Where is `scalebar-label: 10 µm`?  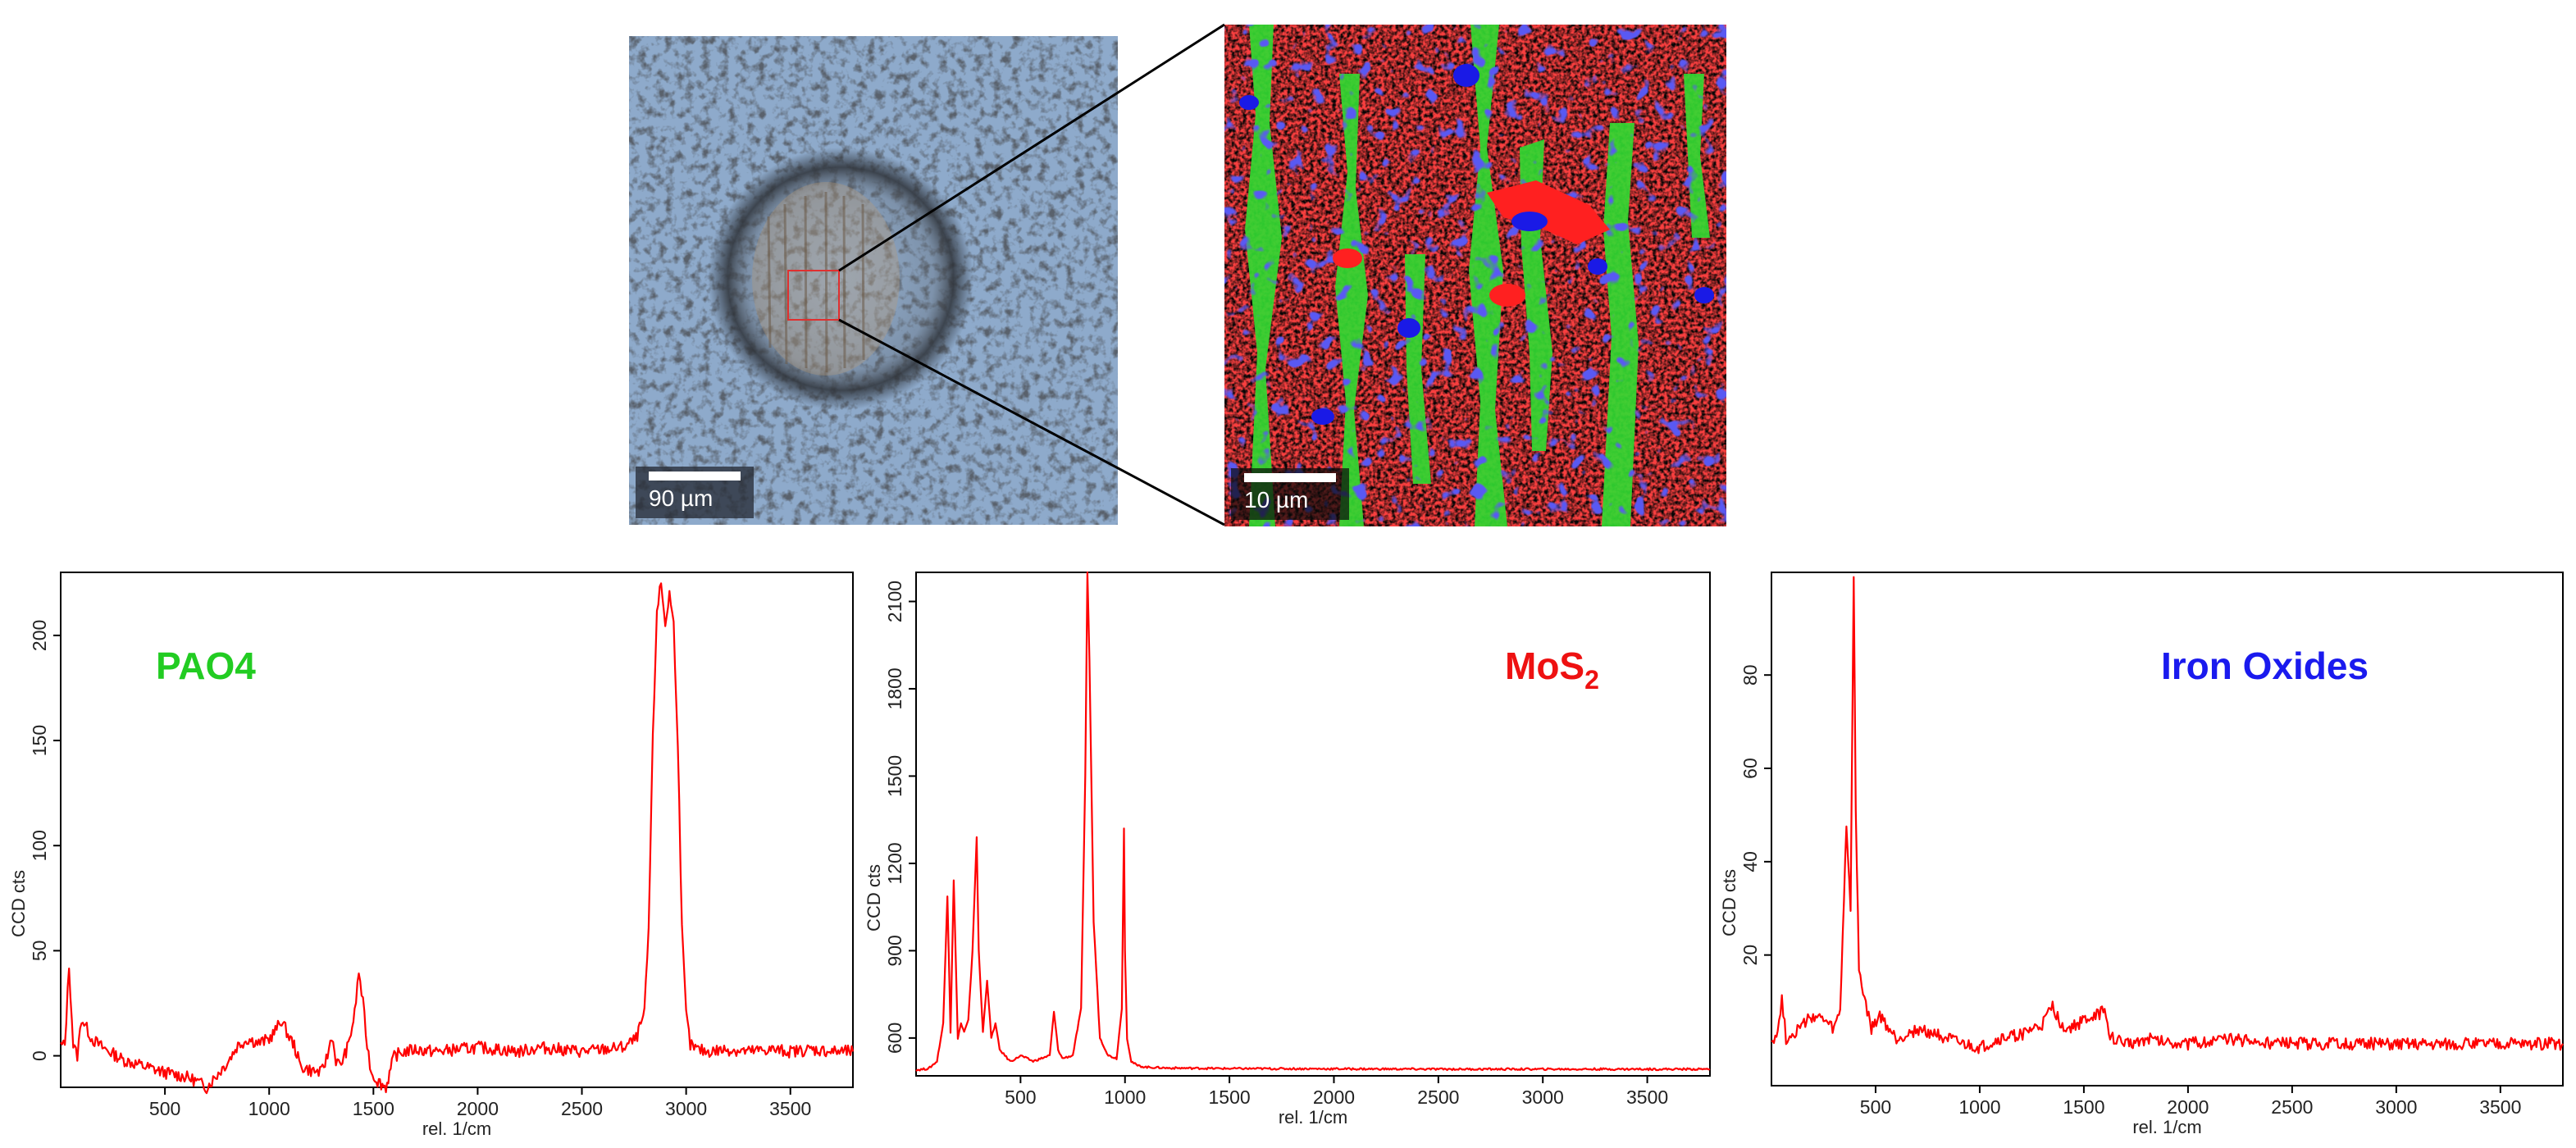
scalebar-label: 10 µm is located at coordinates (1276, 499).